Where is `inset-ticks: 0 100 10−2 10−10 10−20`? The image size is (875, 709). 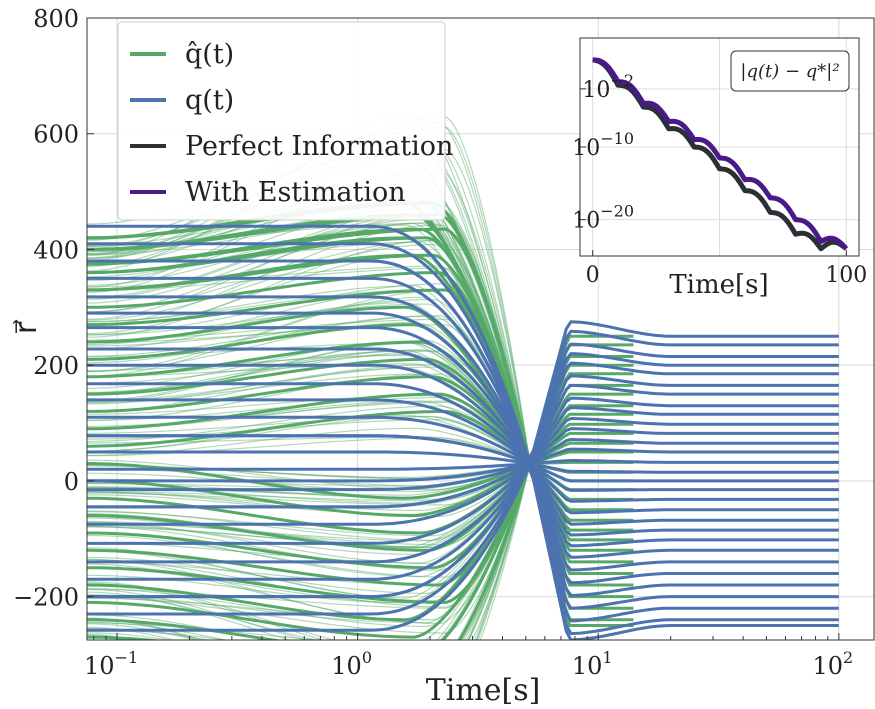
inset-ticks: 0 100 10−2 10−10 10−20 is located at coordinates (719, 179).